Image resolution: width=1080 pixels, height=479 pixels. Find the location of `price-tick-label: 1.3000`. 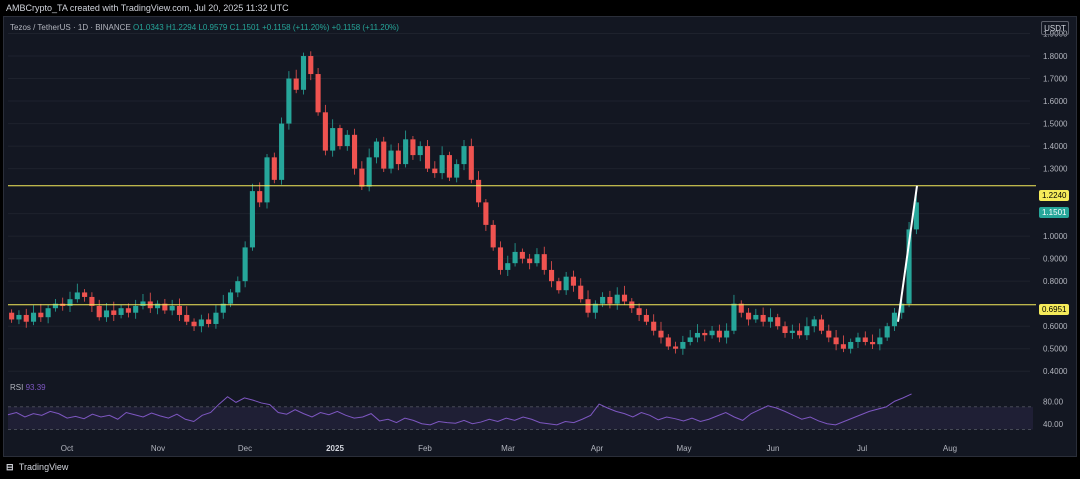

price-tick-label: 1.3000 is located at coordinates (1055, 169).